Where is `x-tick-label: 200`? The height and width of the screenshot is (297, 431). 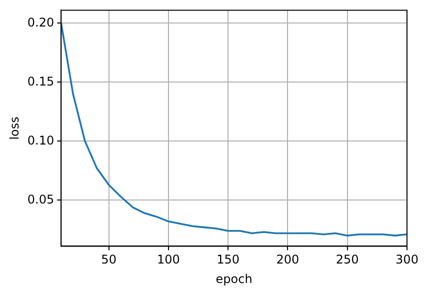
x-tick-label: 200 is located at coordinates (288, 259).